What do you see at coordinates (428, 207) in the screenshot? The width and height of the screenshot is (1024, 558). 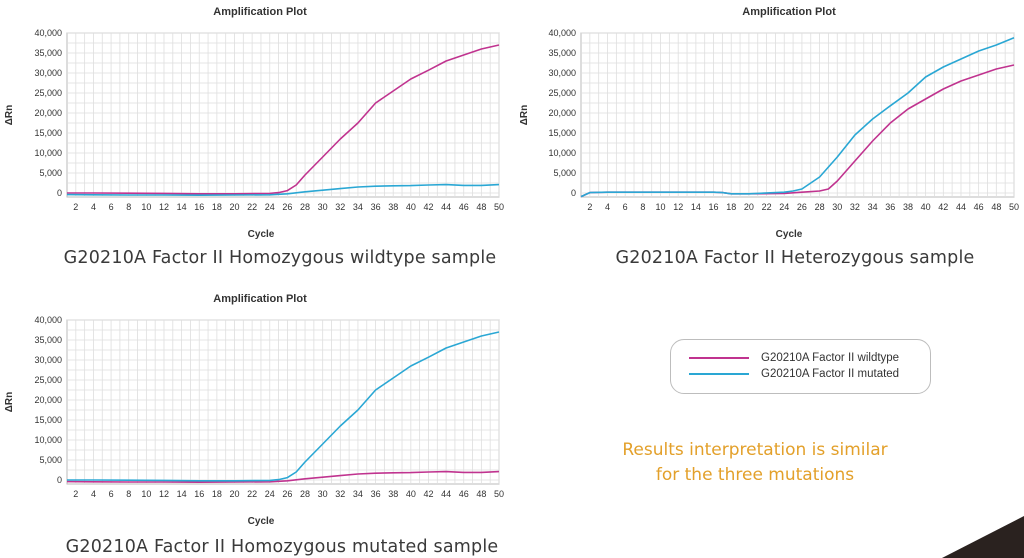 I see `x-tick-label: 42` at bounding box center [428, 207].